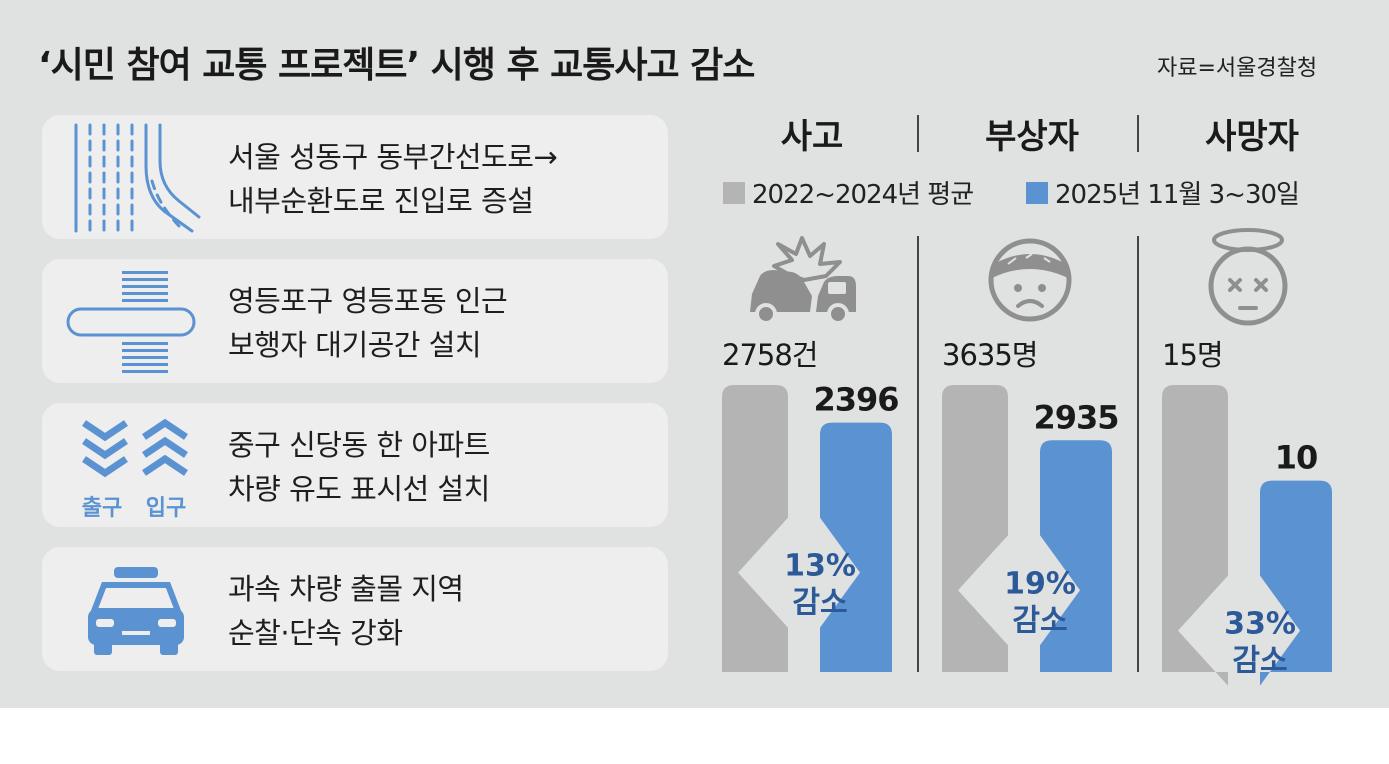  Describe the element at coordinates (1011, 195) in the screenshot. I see `chart-legend: 2022~2024년 평균 2025년 11월 3~30일` at that location.